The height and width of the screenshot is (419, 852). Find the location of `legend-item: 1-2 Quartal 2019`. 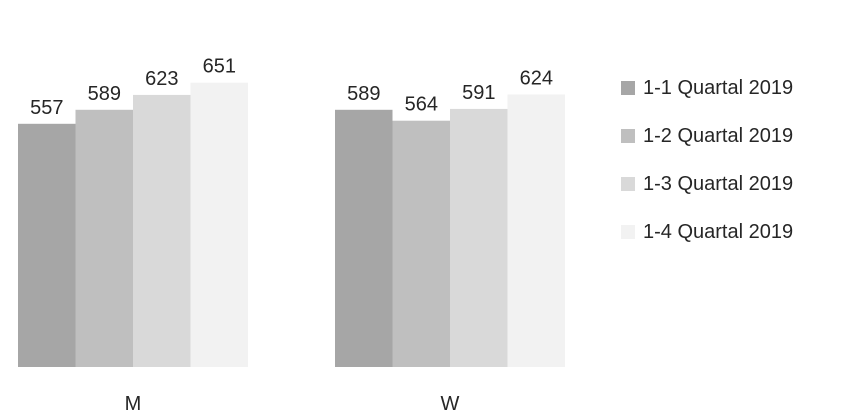

legend-item: 1-2 Quartal 2019 is located at coordinates (733, 136).